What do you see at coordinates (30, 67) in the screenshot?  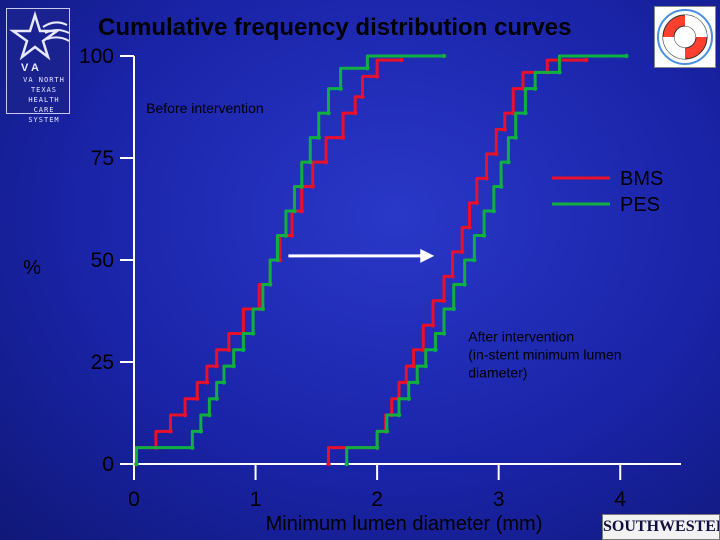 I see `svg-text: V A` at bounding box center [30, 67].